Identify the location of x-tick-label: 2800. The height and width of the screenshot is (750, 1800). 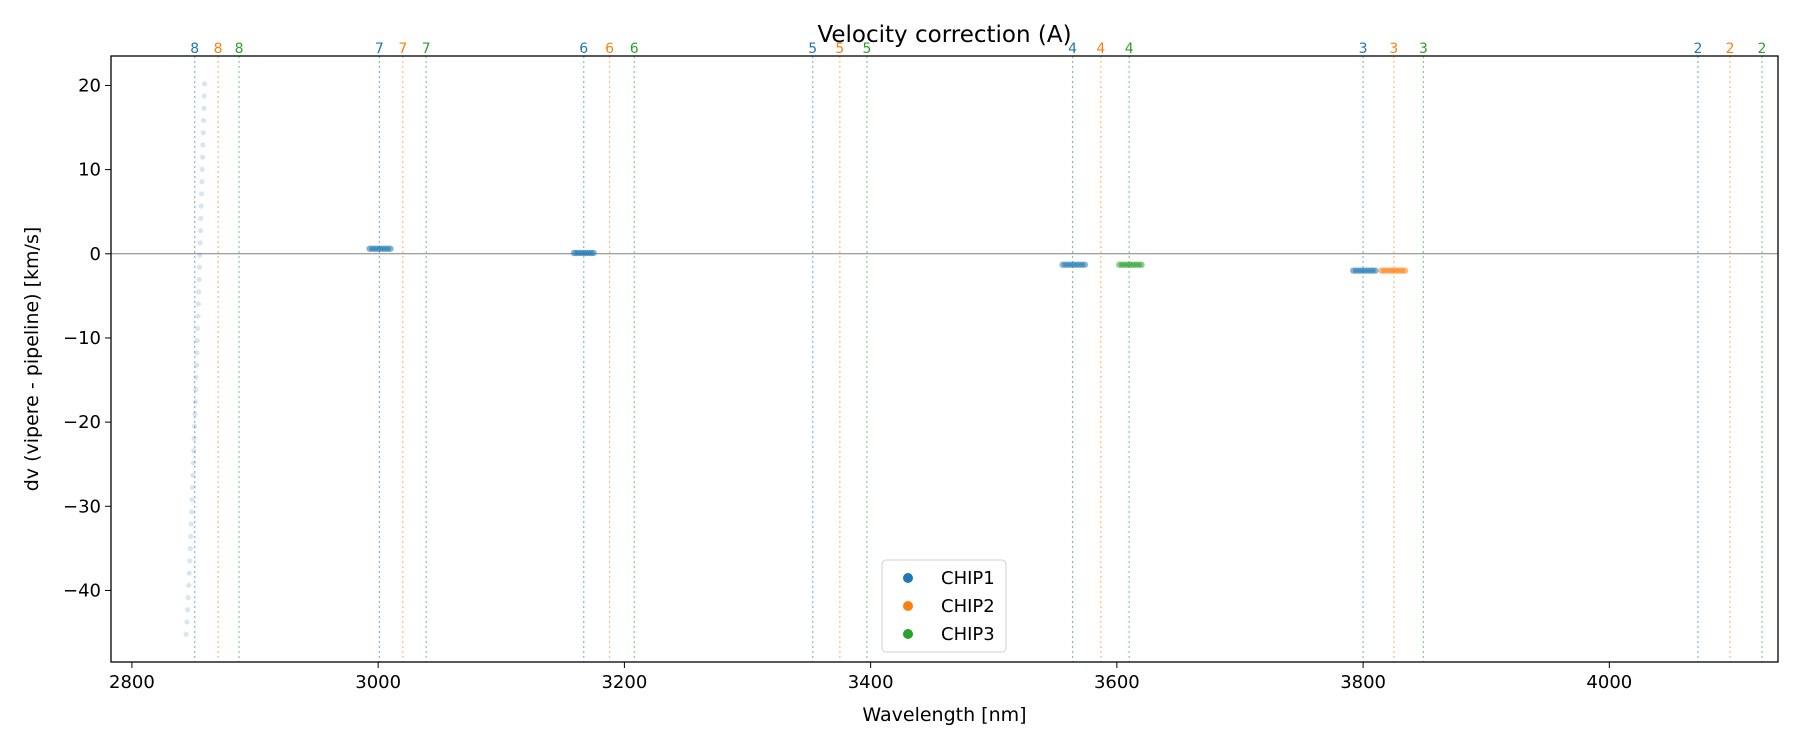
(132, 682).